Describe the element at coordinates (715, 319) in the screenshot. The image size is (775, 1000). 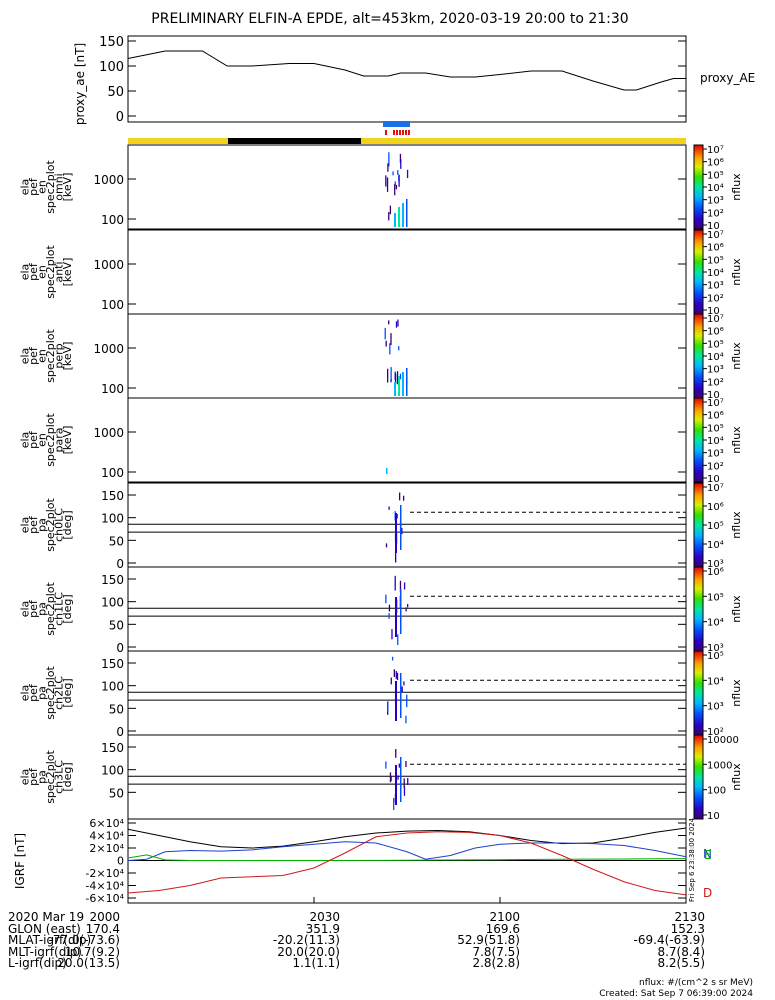
I see `colorbar-tick-label: 10⁷` at that location.